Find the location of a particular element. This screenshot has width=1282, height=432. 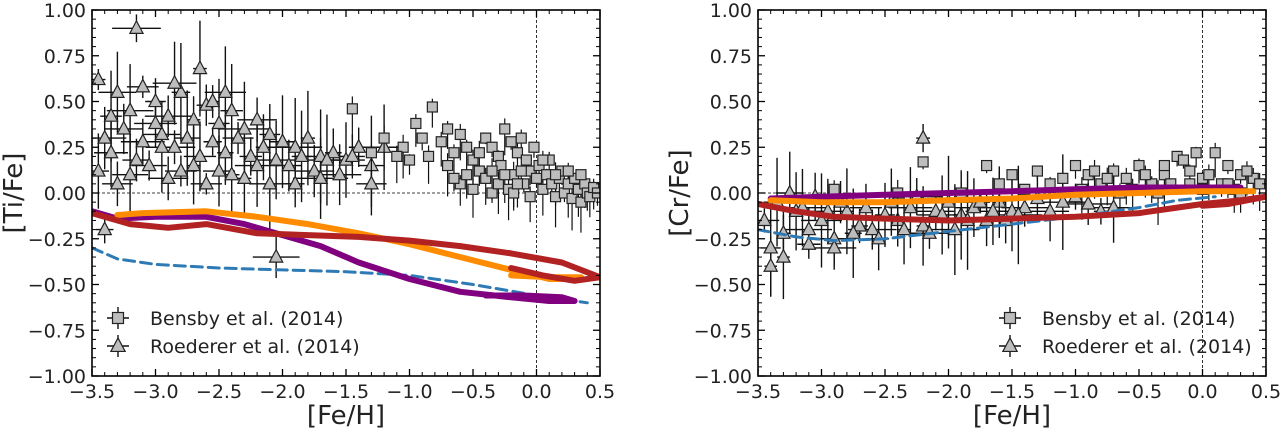

cr-legend-marker-triangle is located at coordinates (1010, 344).